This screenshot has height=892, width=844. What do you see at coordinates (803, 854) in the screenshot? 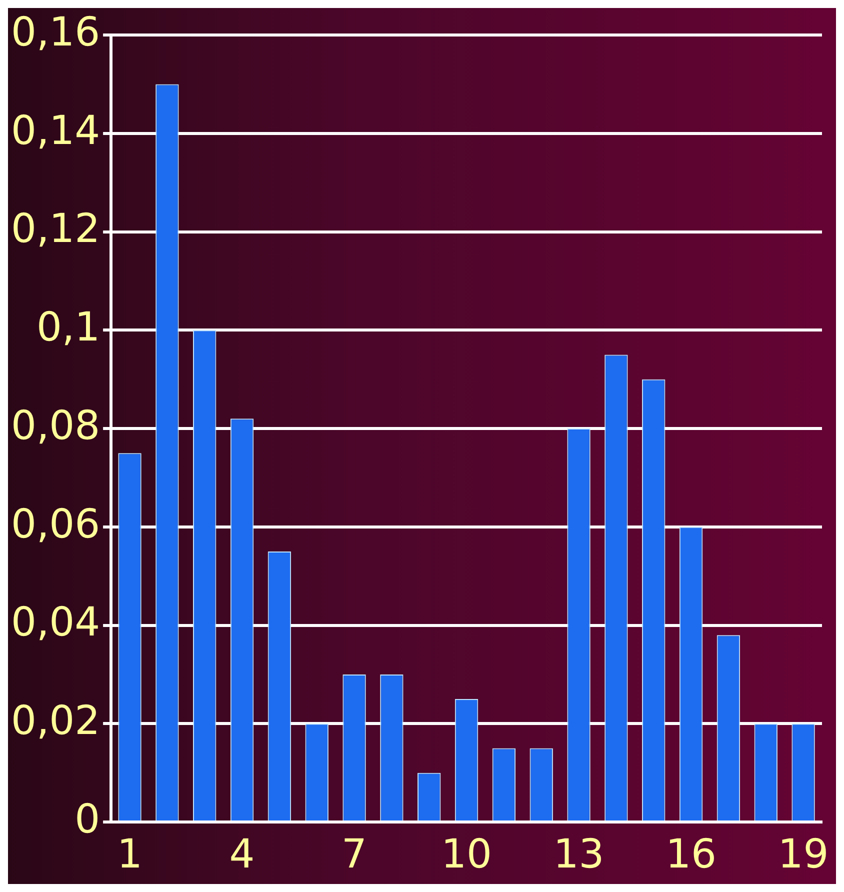
I see `x-tick-label: 19` at bounding box center [803, 854].